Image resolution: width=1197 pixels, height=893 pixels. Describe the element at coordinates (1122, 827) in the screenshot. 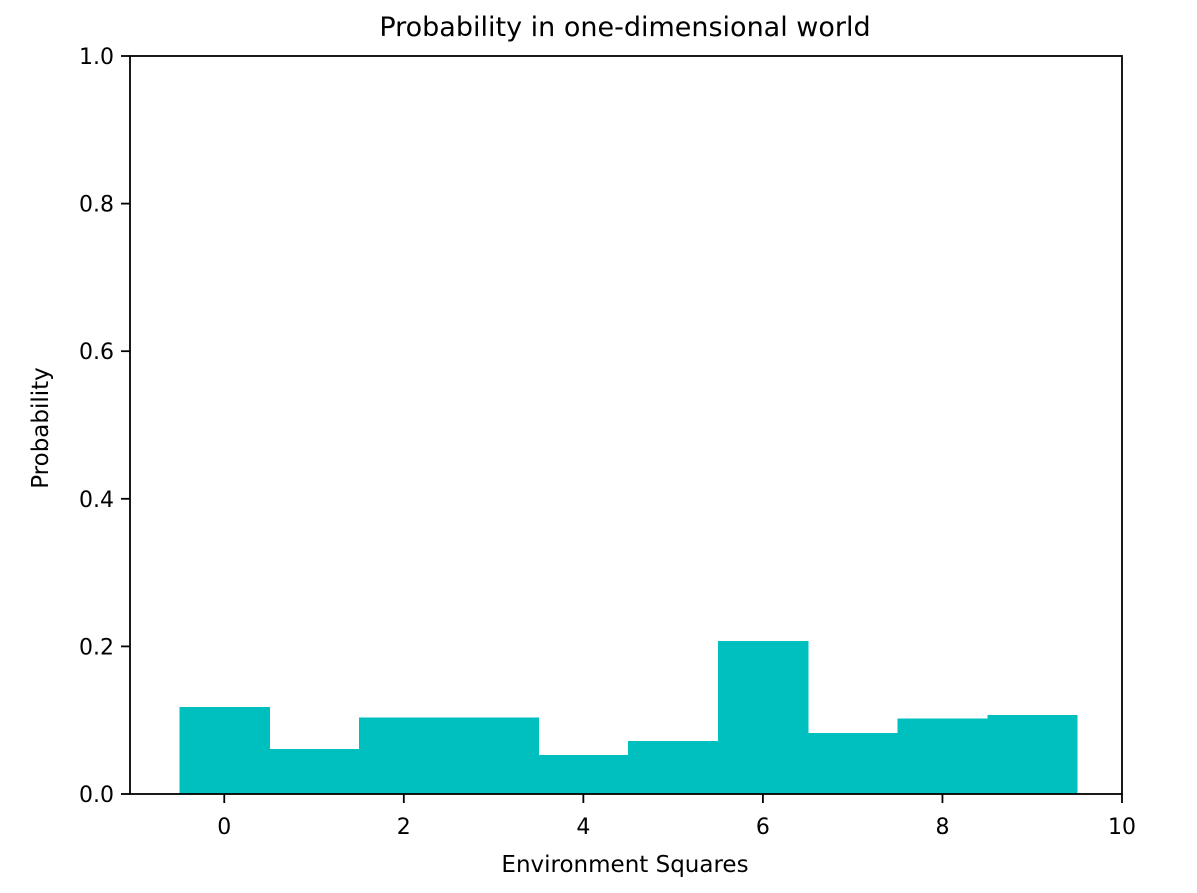

I see `x-tick-label-10: 10` at that location.